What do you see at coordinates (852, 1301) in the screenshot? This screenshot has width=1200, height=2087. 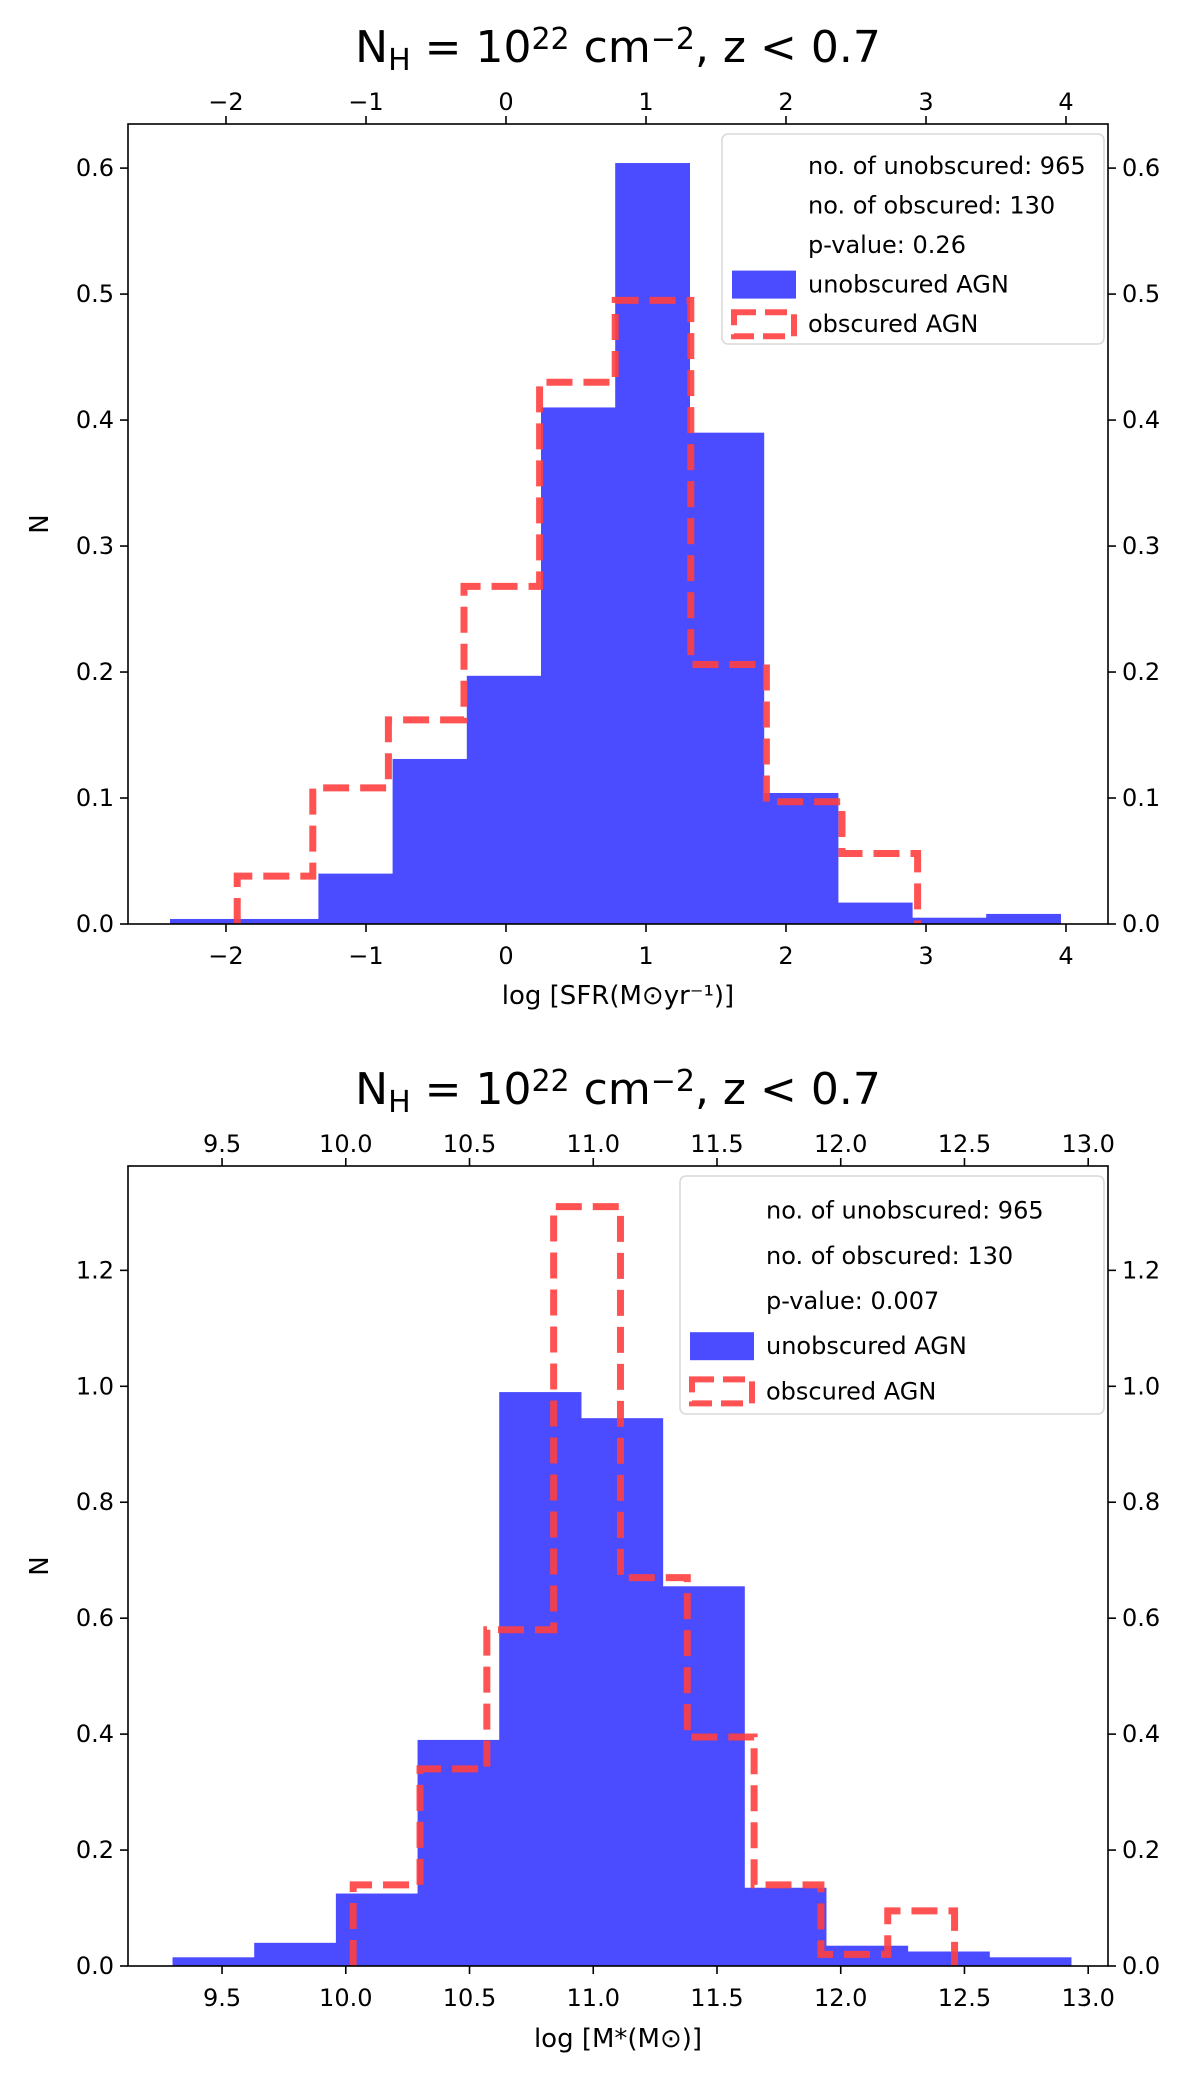 I see `legend-info-3: p-value: 0.007` at bounding box center [852, 1301].